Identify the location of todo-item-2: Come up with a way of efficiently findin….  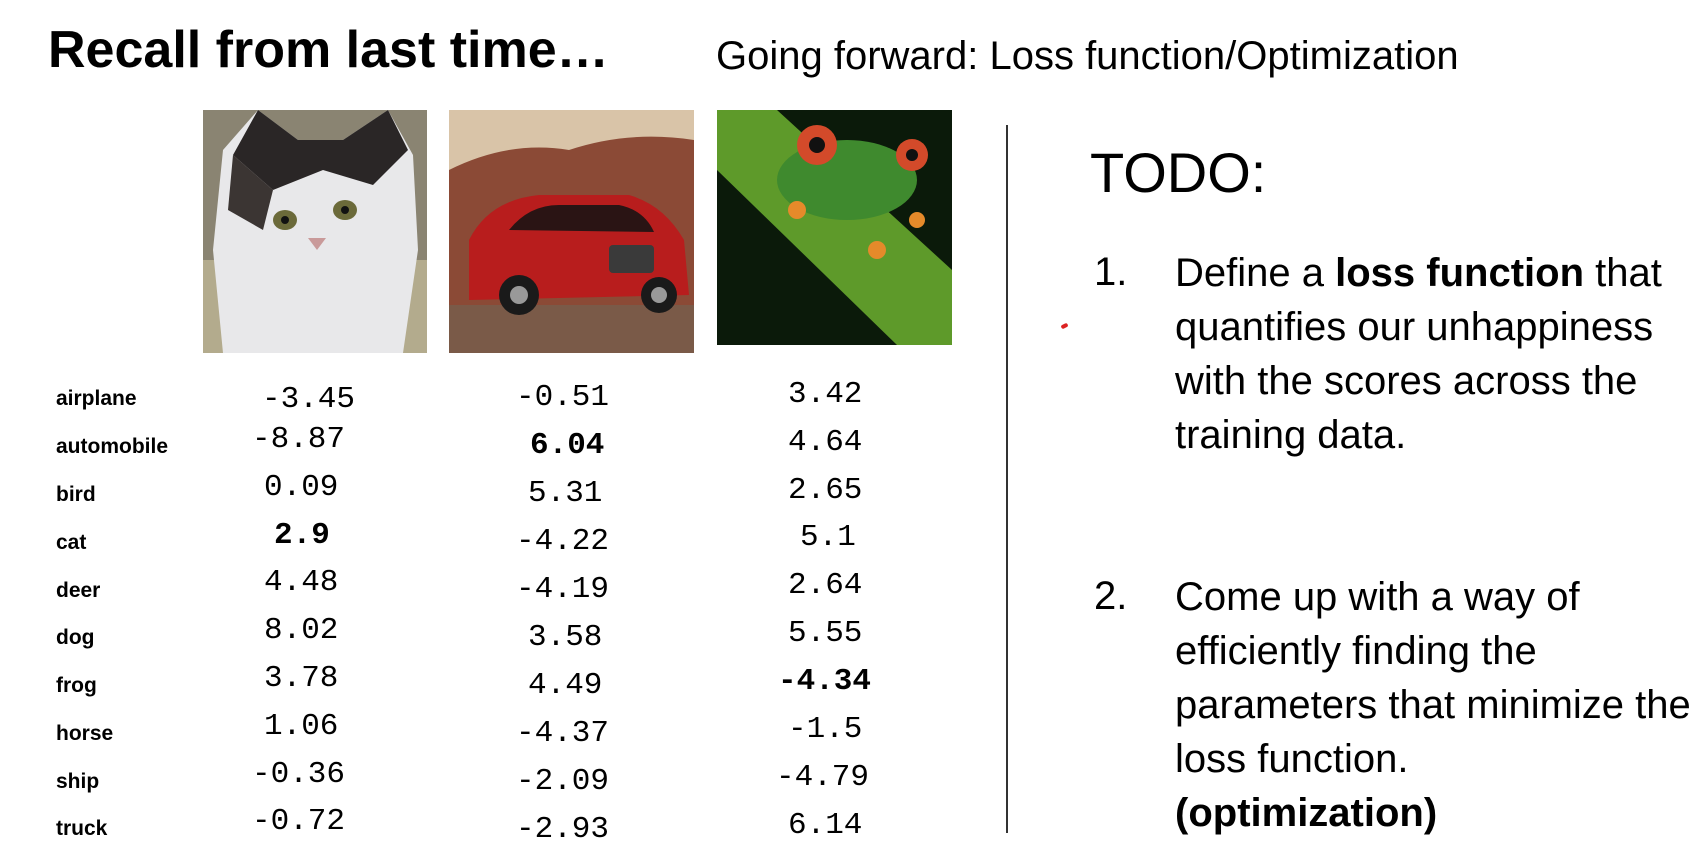
(1435, 705).